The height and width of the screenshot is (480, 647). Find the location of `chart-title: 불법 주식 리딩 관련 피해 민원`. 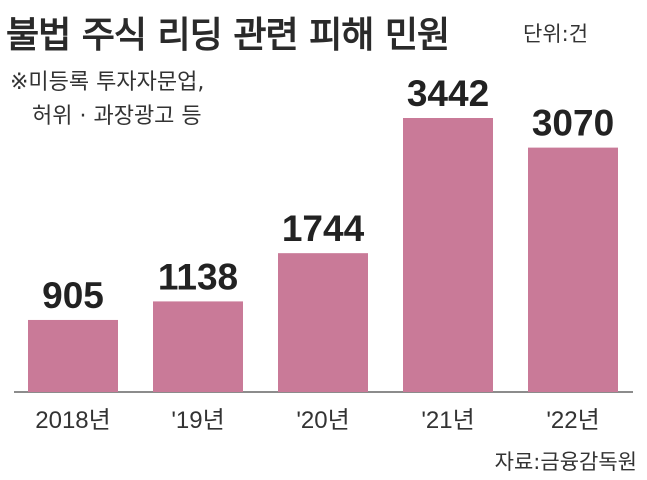

chart-title: 불법 주식 리딩 관련 피해 민원 is located at coordinates (228, 35).